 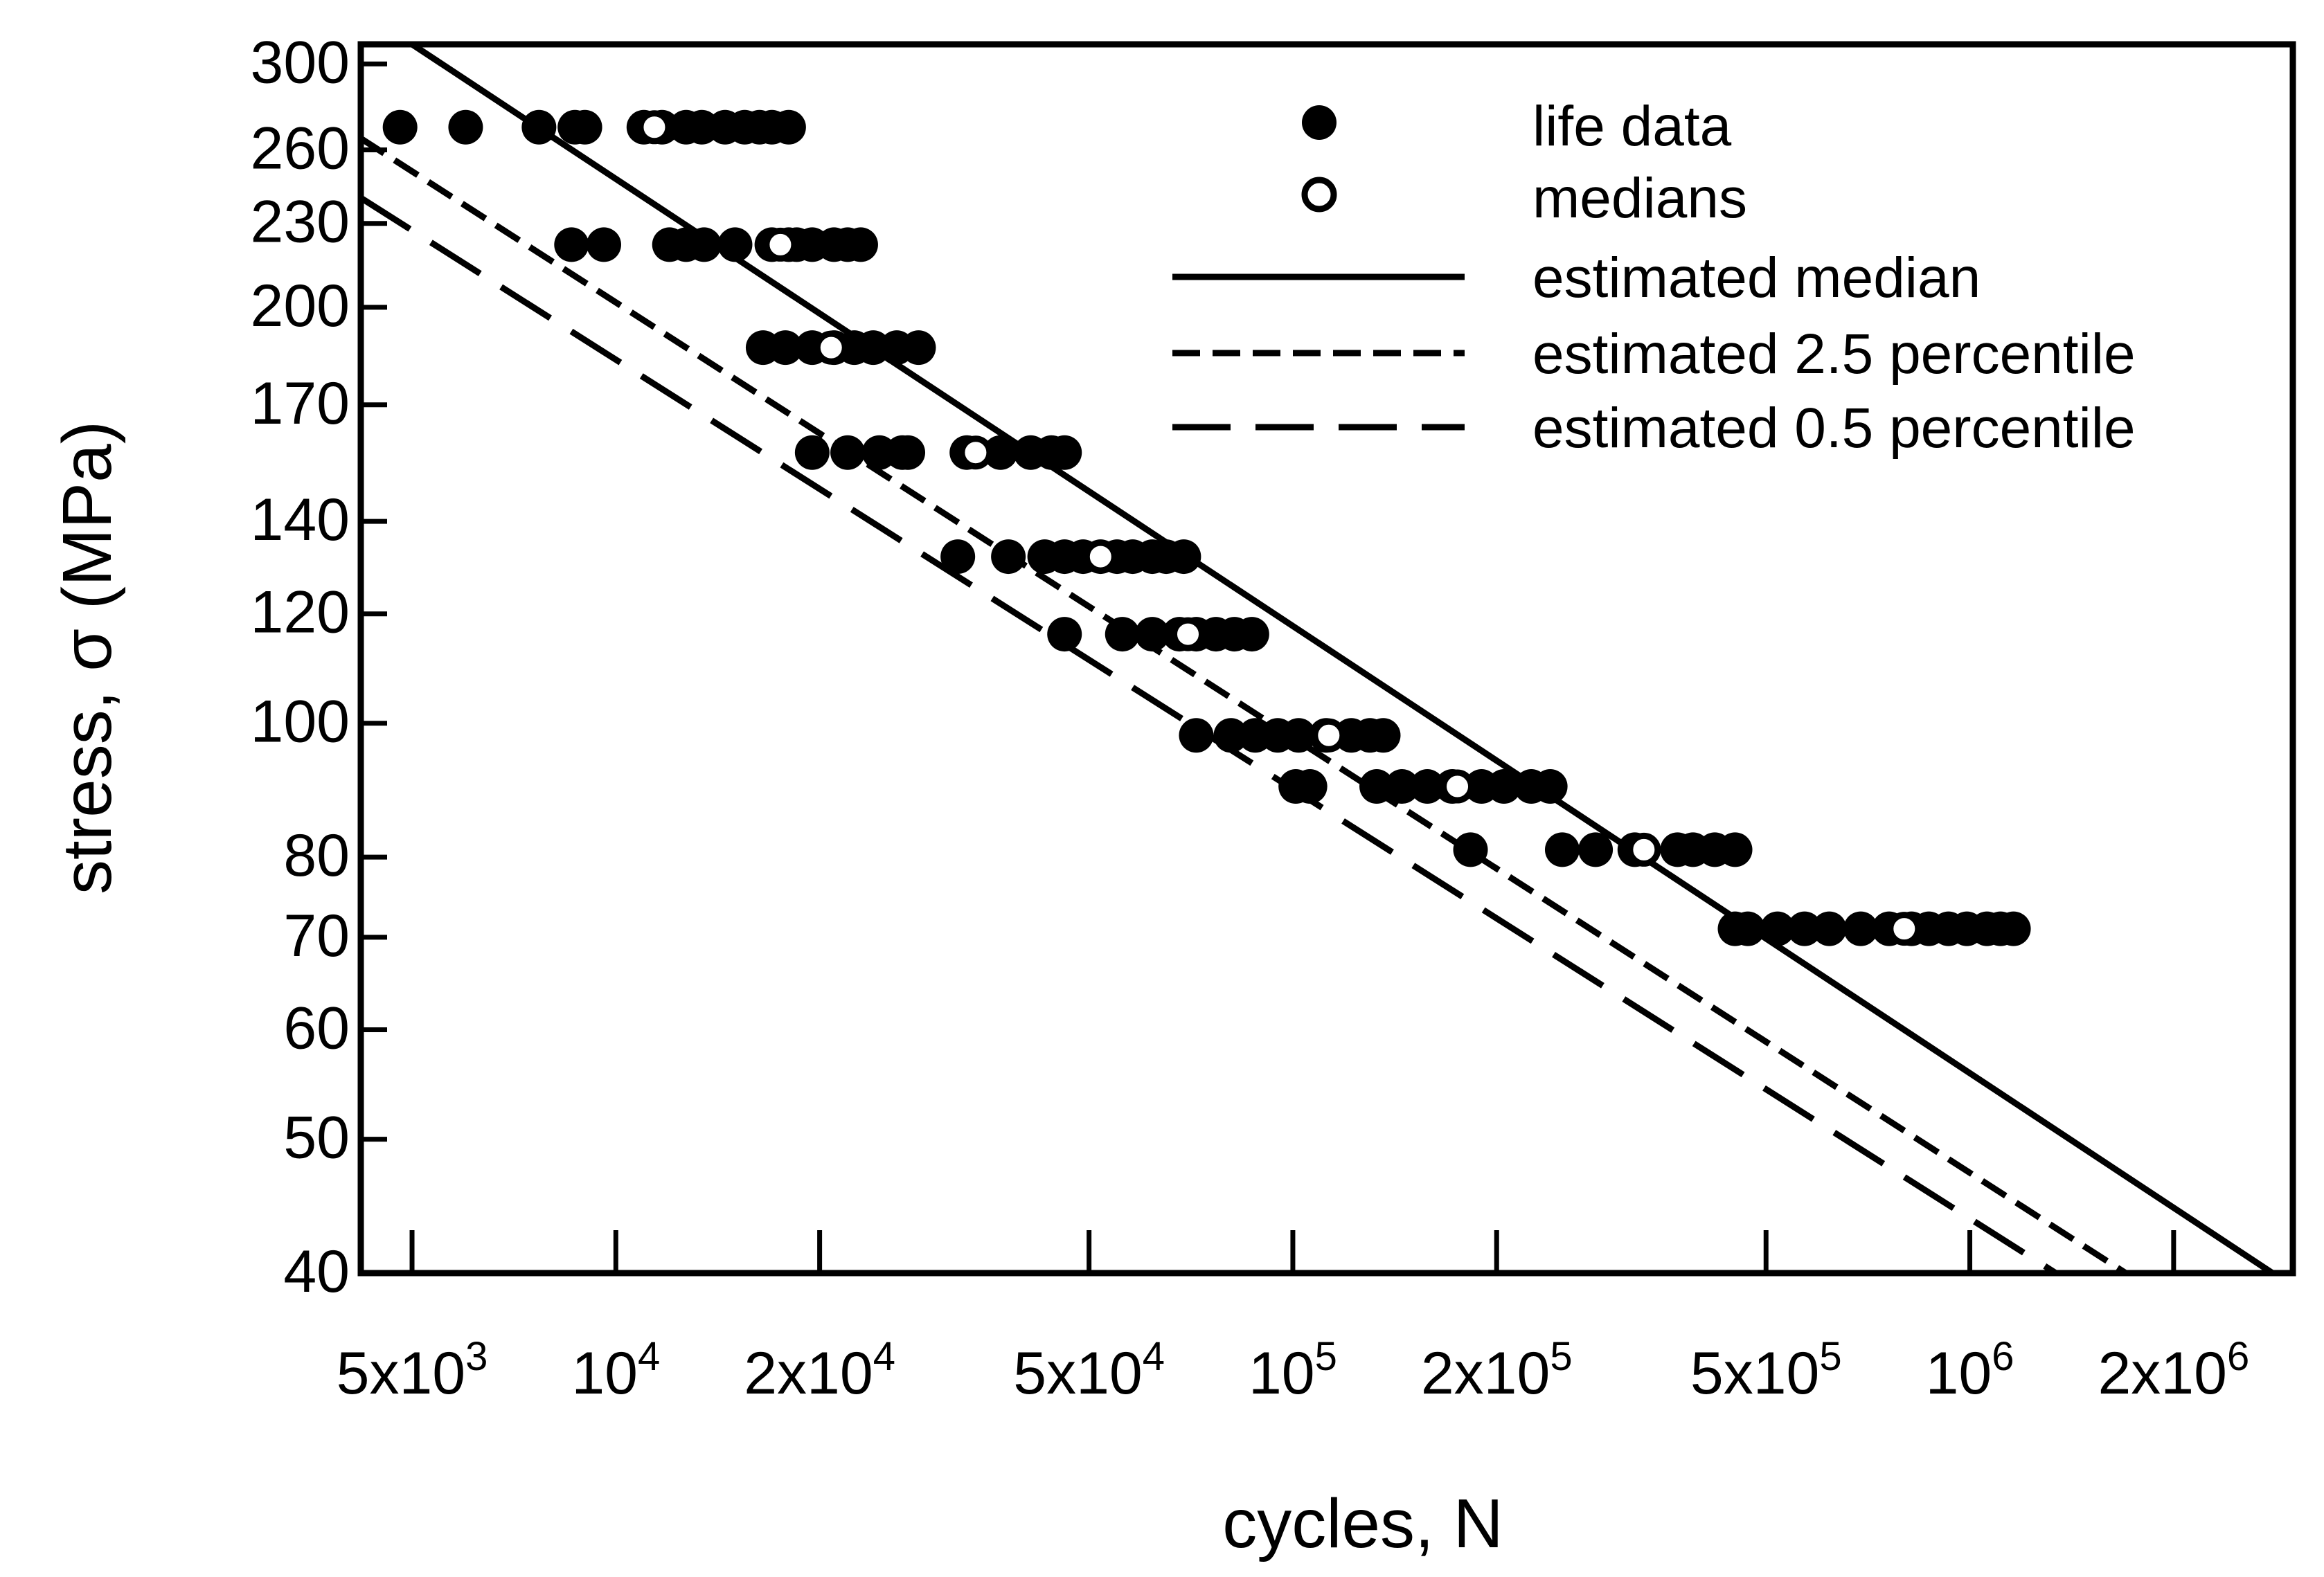 I want to click on y-tick-label: 200, so click(x=300, y=306).